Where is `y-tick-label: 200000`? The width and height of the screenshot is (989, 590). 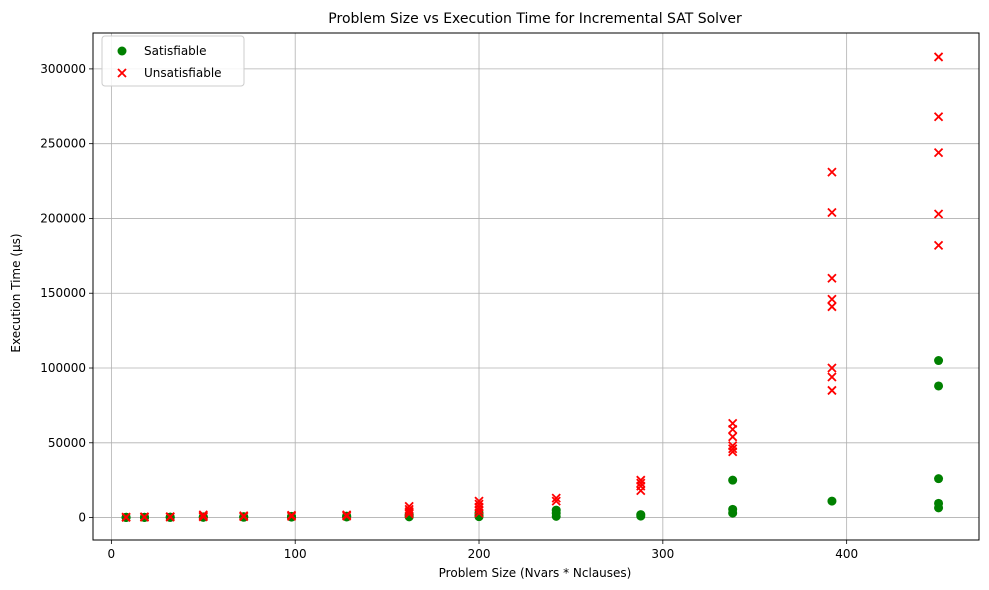
y-tick-label: 200000 is located at coordinates (63, 218).